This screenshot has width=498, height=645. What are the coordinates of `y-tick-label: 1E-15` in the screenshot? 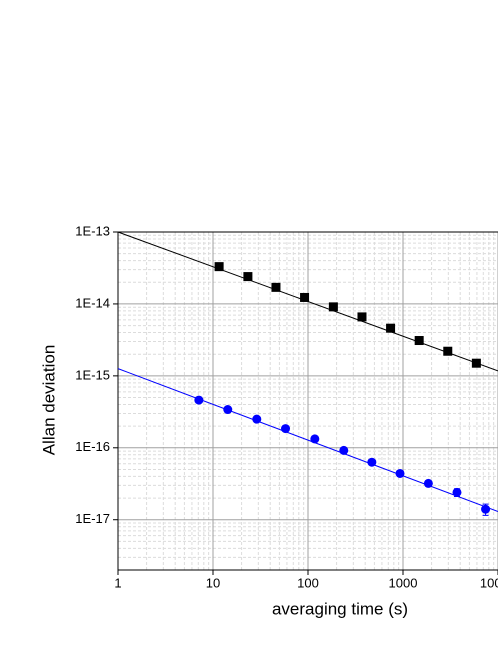 It's located at (92, 374).